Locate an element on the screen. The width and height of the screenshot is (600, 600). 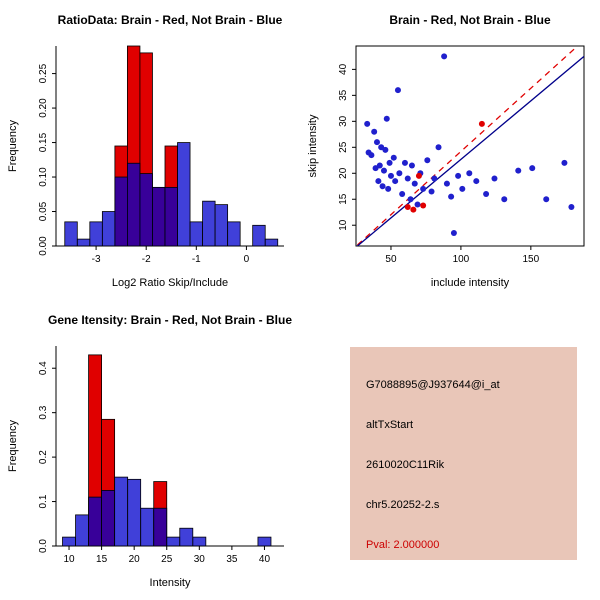
plot-box is located at coordinates (470, 146).